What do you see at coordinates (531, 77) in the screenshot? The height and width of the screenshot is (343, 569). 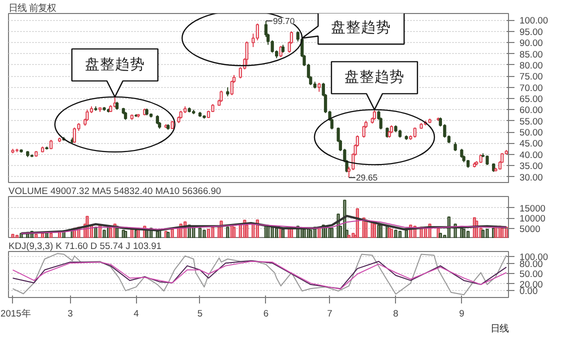 I see `y-tick-label: 75.00` at bounding box center [531, 77].